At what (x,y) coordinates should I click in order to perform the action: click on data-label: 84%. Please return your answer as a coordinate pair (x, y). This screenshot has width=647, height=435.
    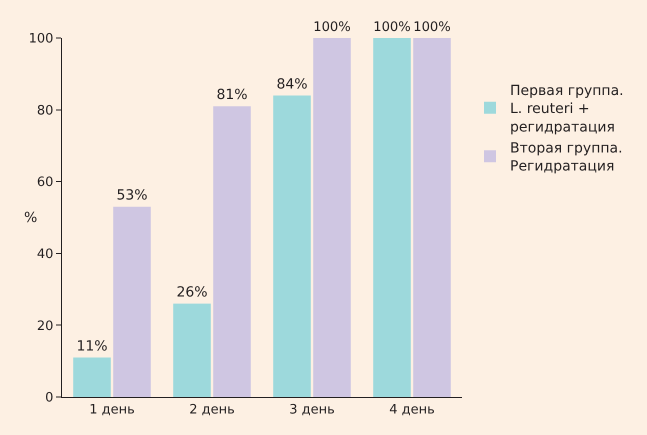
    Looking at the image, I should click on (292, 84).